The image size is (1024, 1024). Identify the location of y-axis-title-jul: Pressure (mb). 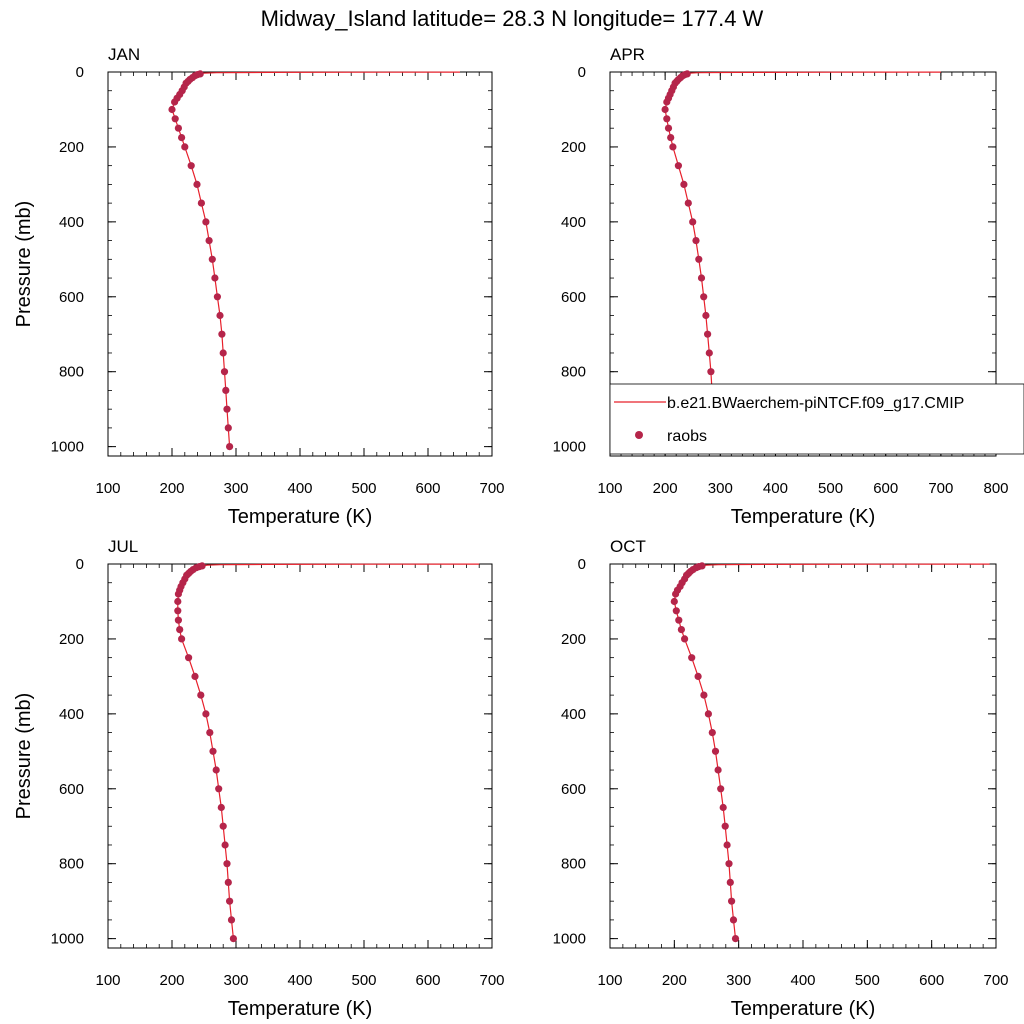
(24, 756).